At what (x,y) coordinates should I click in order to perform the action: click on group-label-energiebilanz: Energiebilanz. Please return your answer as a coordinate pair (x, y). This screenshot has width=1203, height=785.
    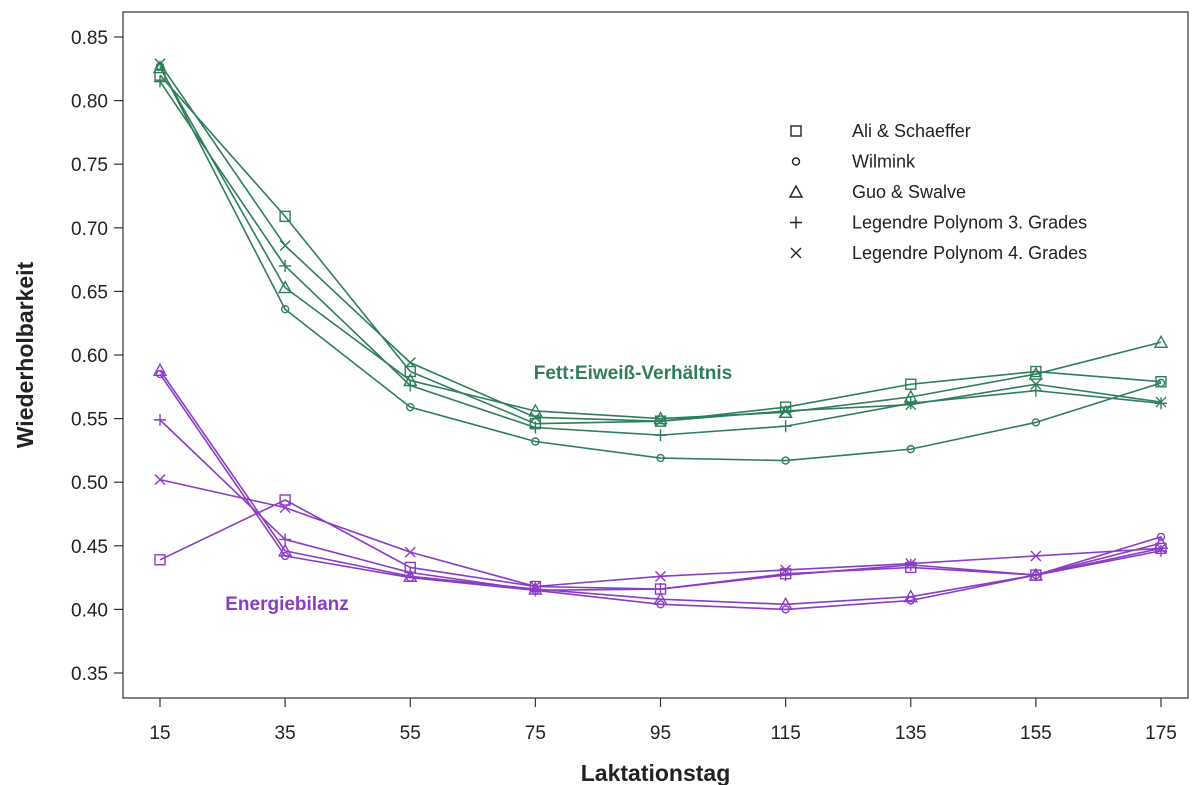
    Looking at the image, I should click on (287, 604).